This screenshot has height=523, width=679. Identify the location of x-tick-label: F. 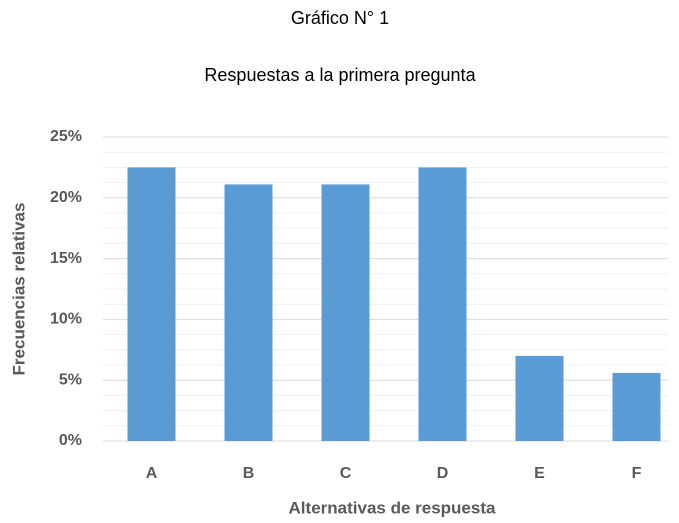
(637, 473).